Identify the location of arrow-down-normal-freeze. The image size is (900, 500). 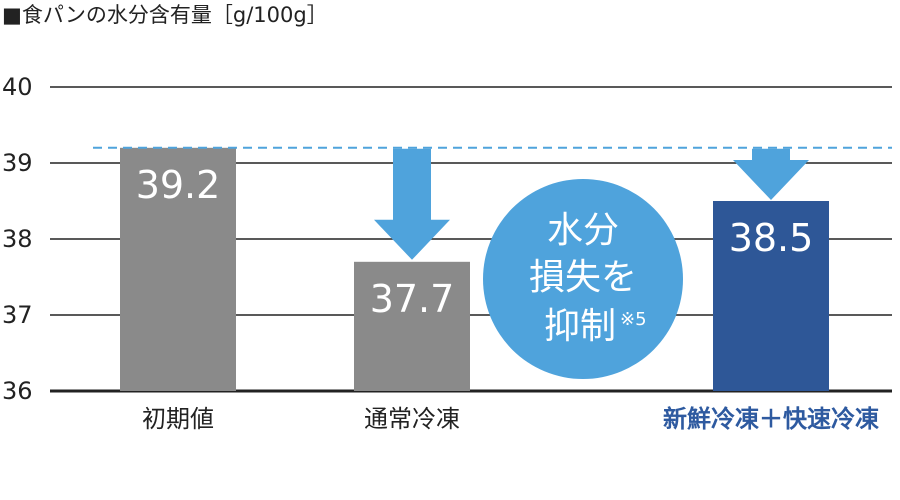
(412, 204).